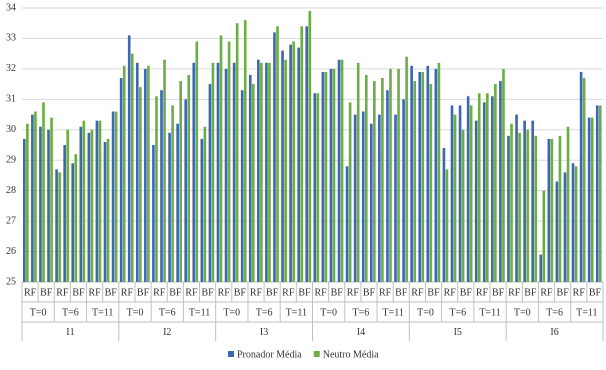  I want to click on legend-label: Neutro Média, so click(351, 354).